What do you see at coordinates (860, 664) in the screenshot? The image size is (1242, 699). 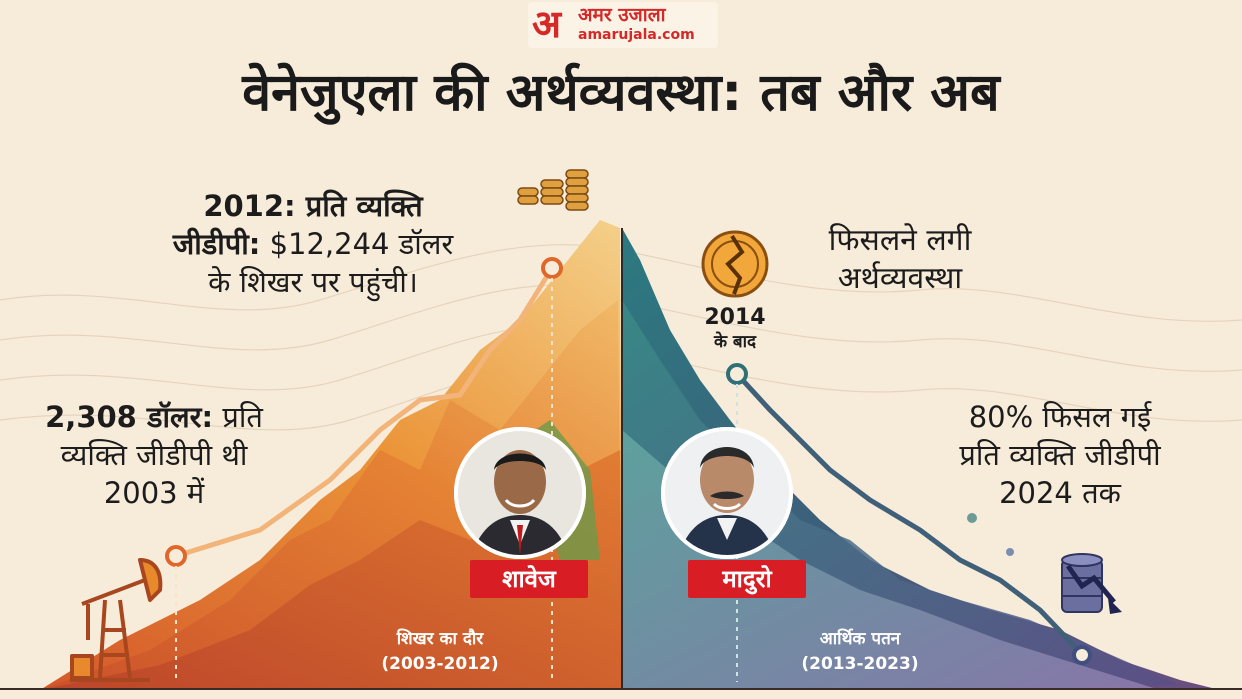 I see `decline-era-years: (2013-2023)` at bounding box center [860, 664].